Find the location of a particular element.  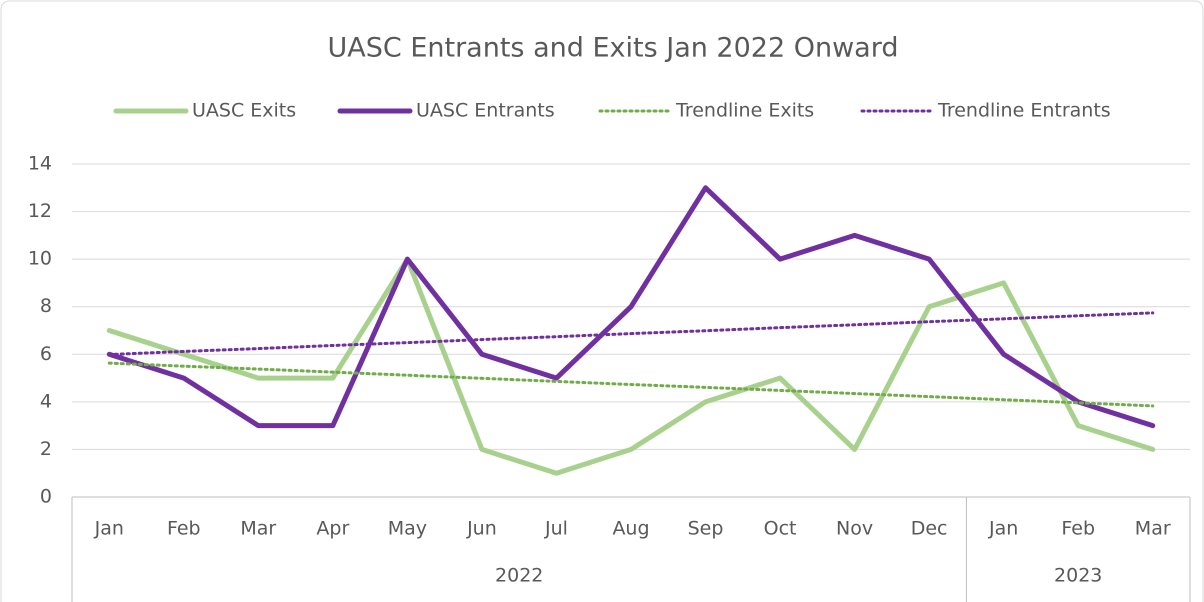

legend-label: UASC Entrants is located at coordinates (485, 111).